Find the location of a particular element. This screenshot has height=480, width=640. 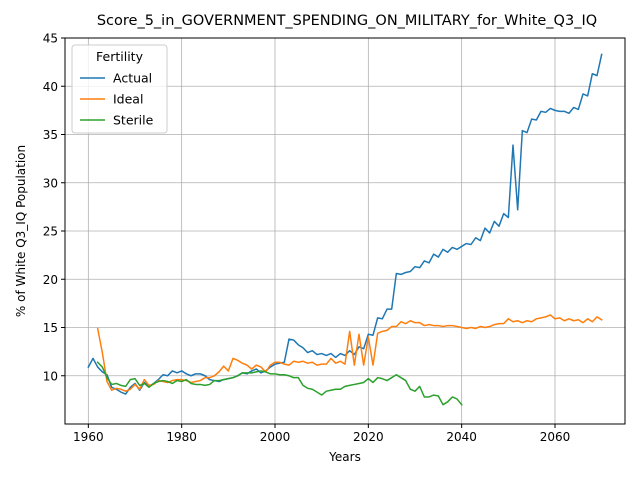

legend-title: Fertility is located at coordinates (120, 56).